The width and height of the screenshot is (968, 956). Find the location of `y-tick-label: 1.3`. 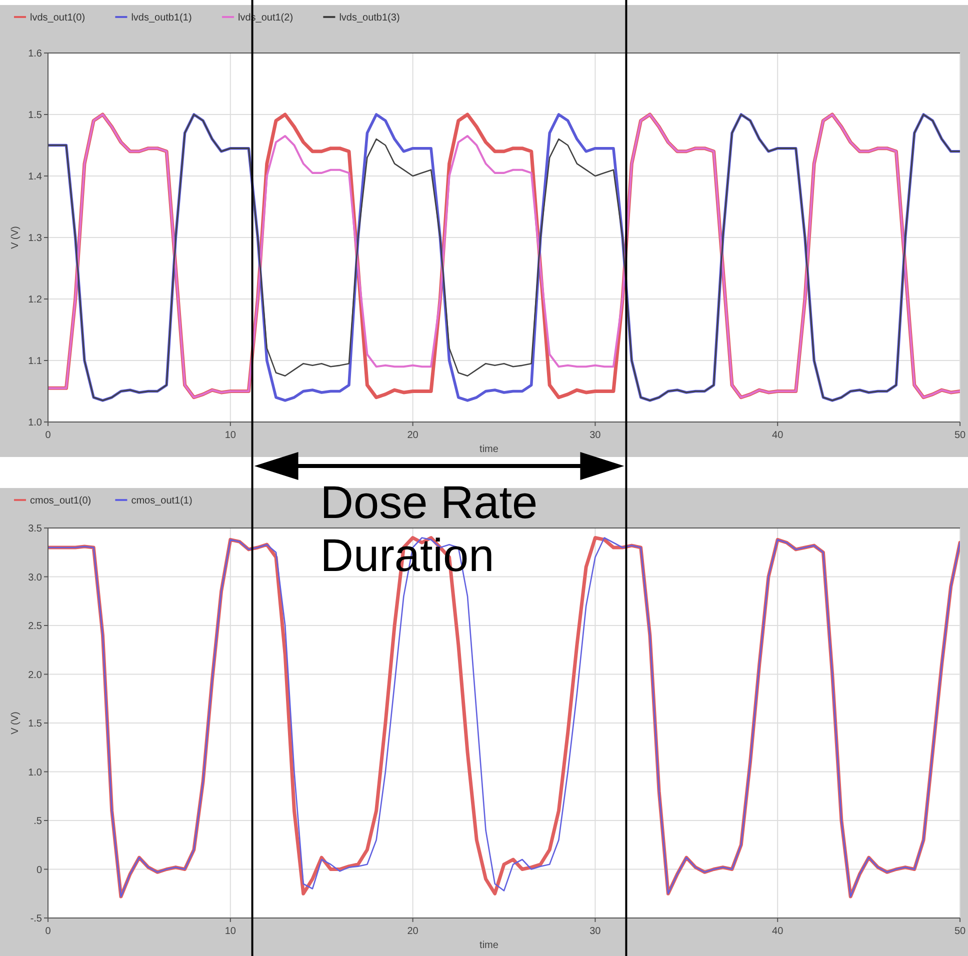

y-tick-label: 1.3 is located at coordinates (35, 238).